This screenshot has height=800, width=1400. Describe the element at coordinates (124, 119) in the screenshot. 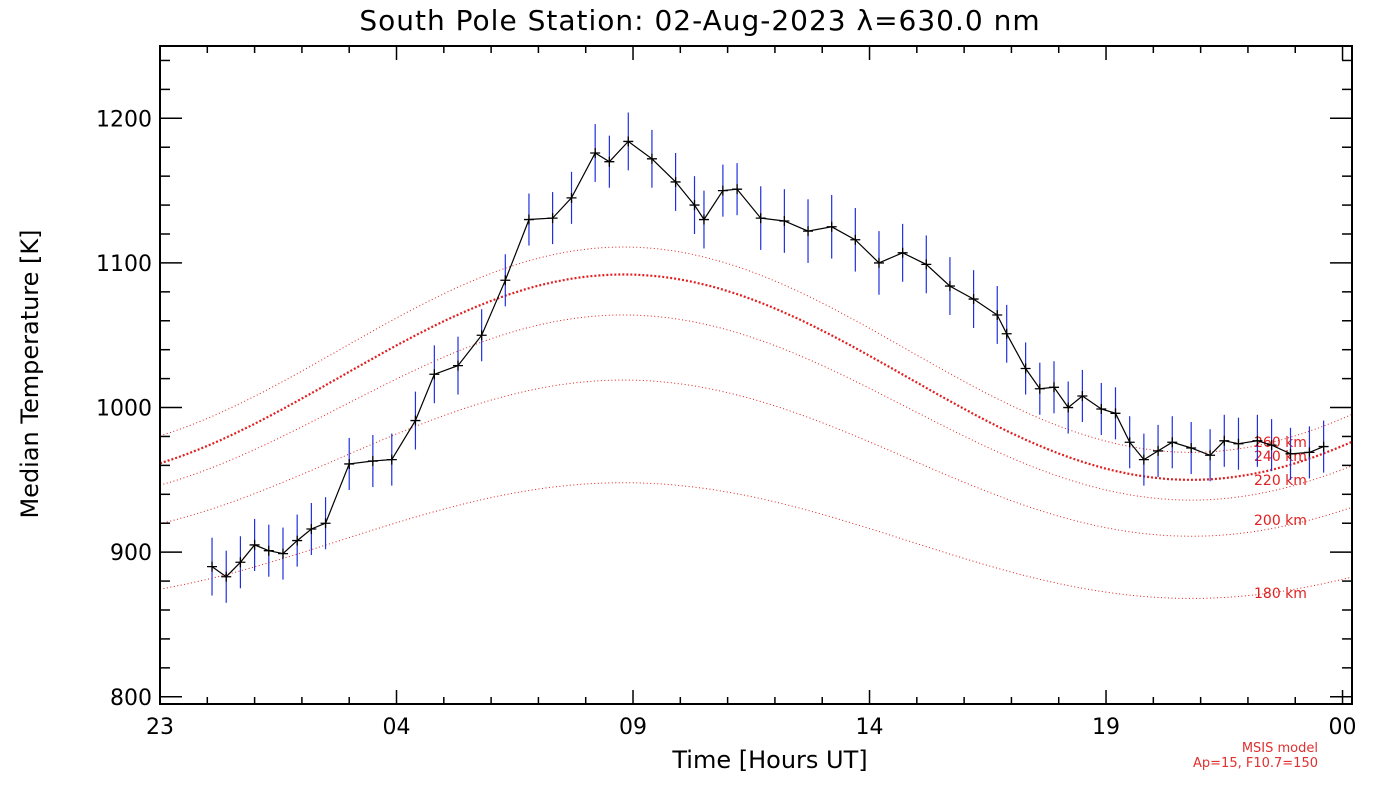

I see `y-tick-label: 1200` at that location.